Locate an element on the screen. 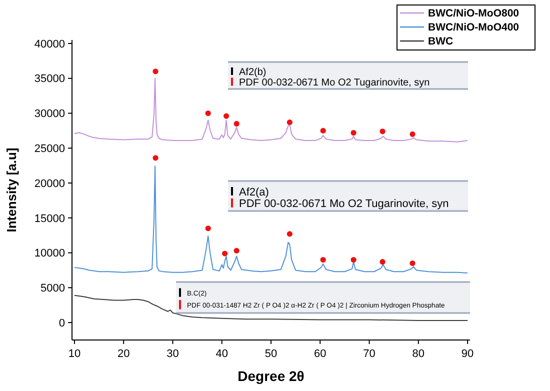 Image resolution: width=550 pixels, height=391 pixels. x-tick-label: 80 is located at coordinates (418, 354).